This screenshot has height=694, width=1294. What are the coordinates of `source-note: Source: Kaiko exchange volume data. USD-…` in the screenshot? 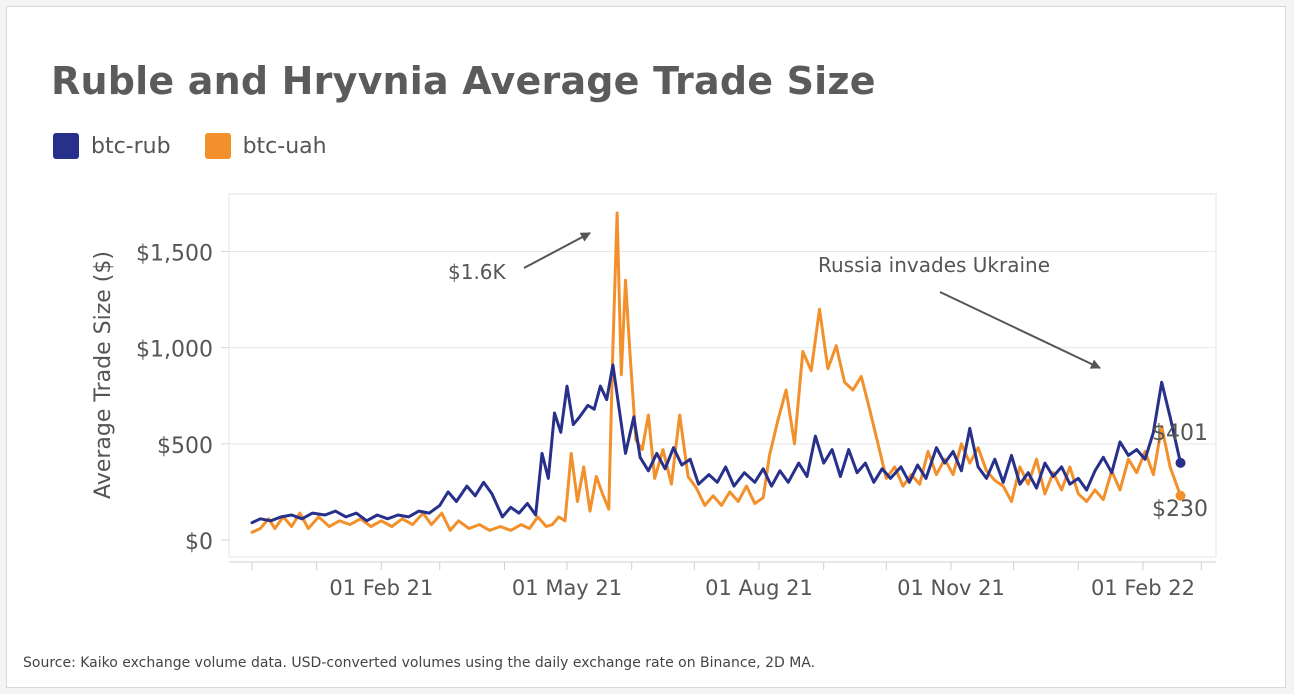 It's located at (419, 663).